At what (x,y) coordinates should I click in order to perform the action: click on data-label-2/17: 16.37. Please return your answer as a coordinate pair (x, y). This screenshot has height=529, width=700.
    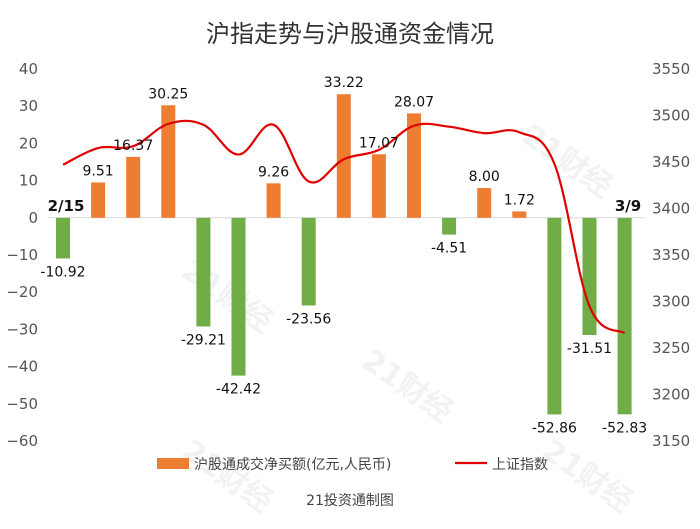
    Looking at the image, I should click on (133, 146).